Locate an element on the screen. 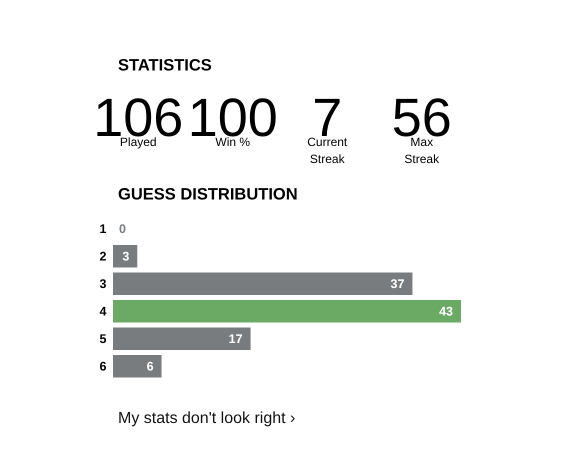 The width and height of the screenshot is (588, 469). data-label: 6 is located at coordinates (150, 366).